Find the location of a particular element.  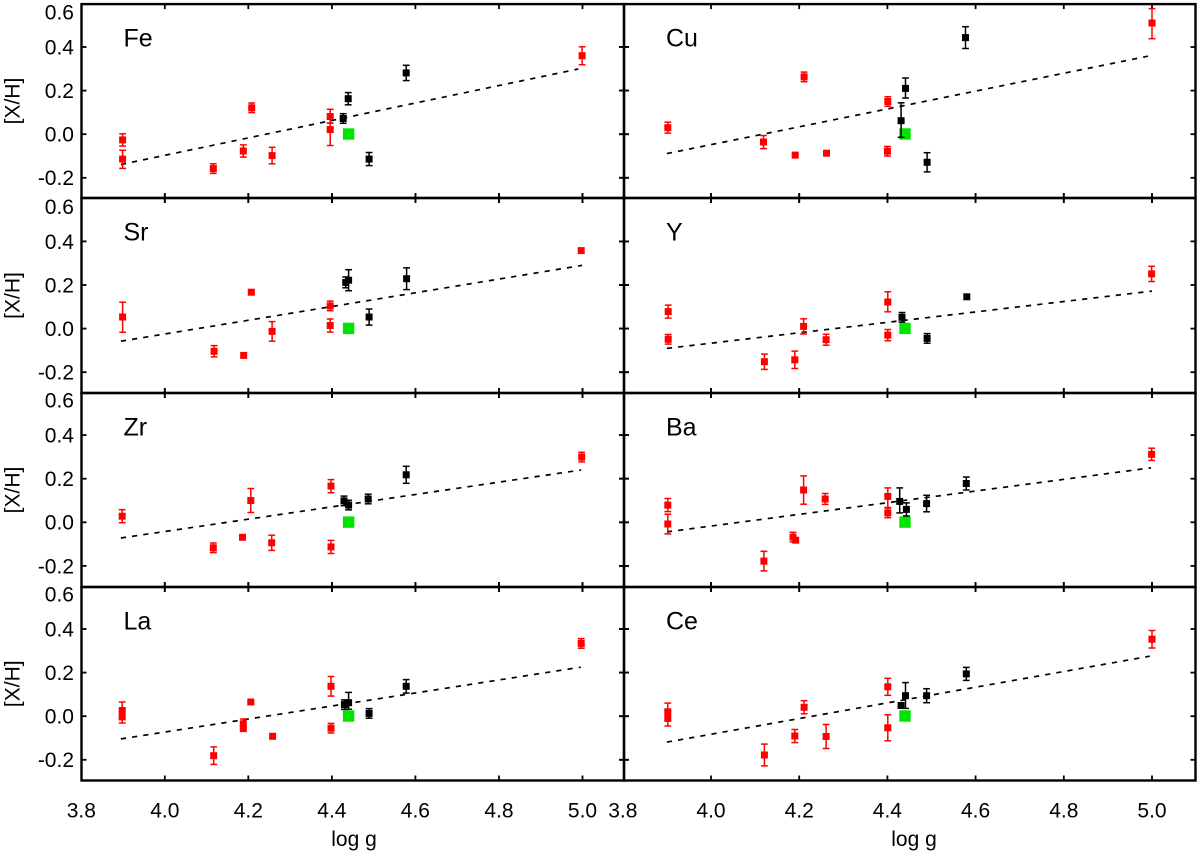

svg-text: Ce is located at coordinates (682, 622).